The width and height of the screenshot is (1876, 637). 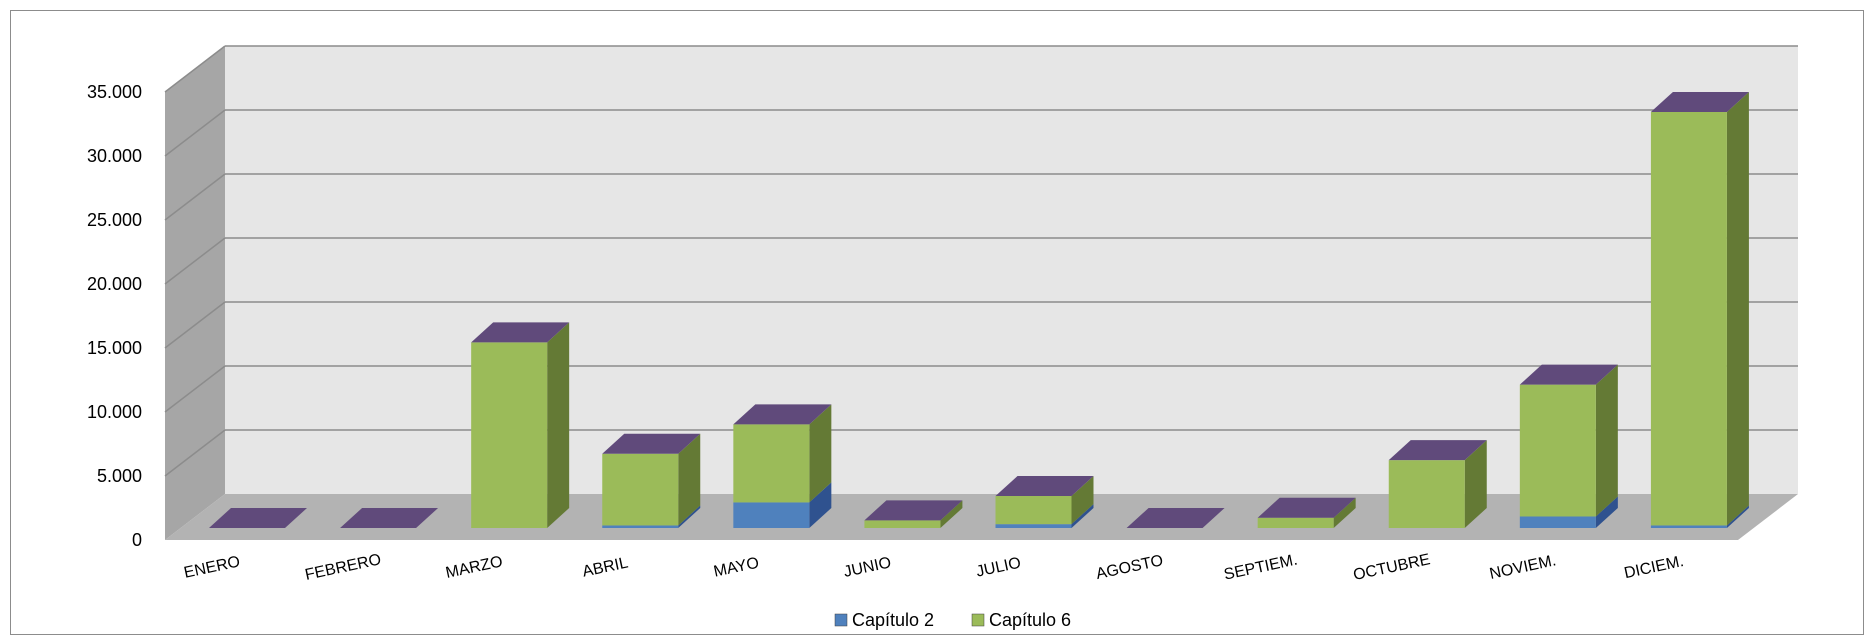 I want to click on x-tick-label: FEBRERO, so click(x=343, y=567).